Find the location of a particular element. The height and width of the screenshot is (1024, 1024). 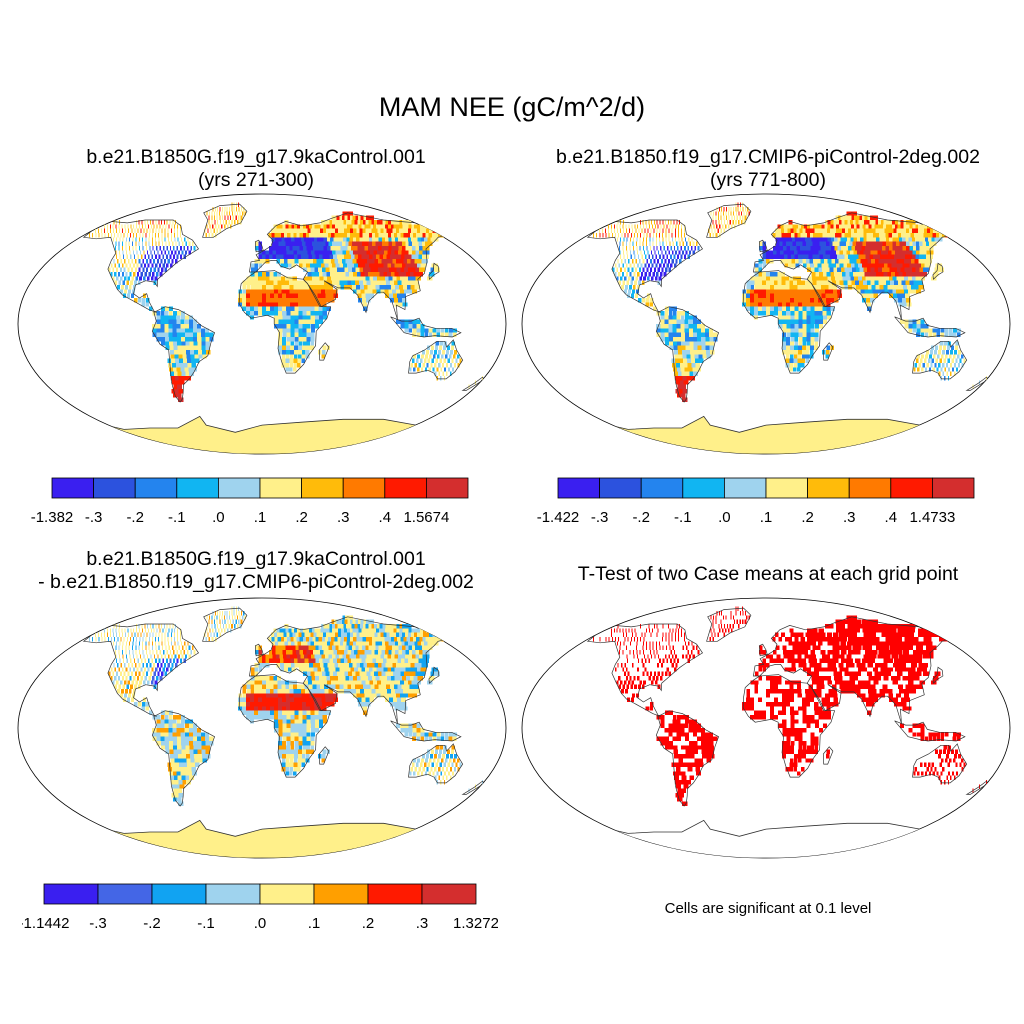

colorbar-2-label-5: .1 is located at coordinates (766, 517).